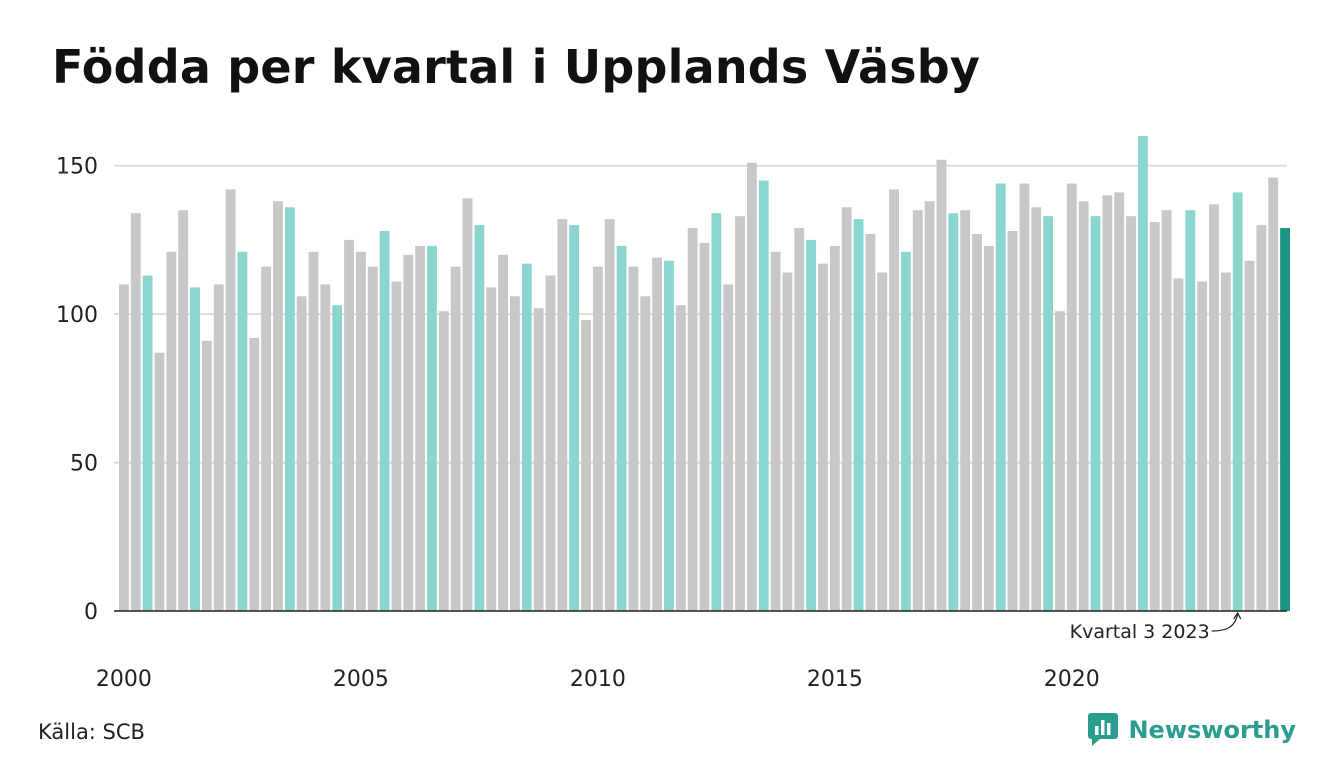  Describe the element at coordinates (1212, 730) in the screenshot. I see `brand-name: Newsworthy` at that location.